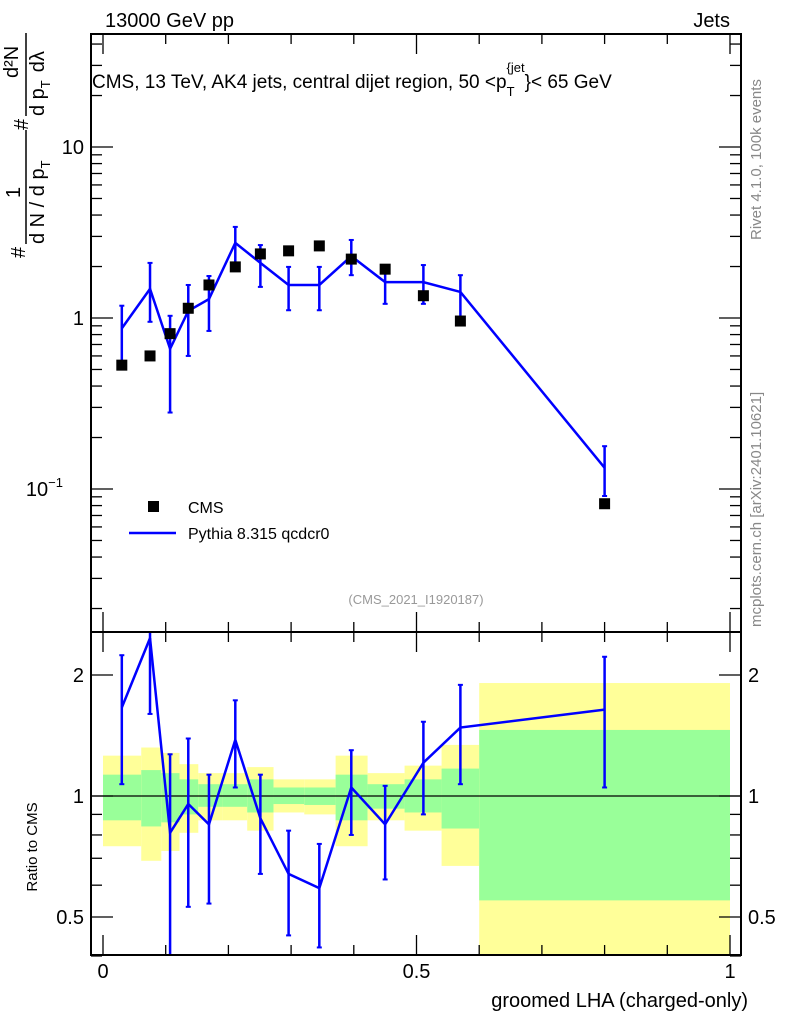 The image size is (786, 1024). Describe the element at coordinates (729, 972) in the screenshot. I see `x-tick-label: 1` at that location.